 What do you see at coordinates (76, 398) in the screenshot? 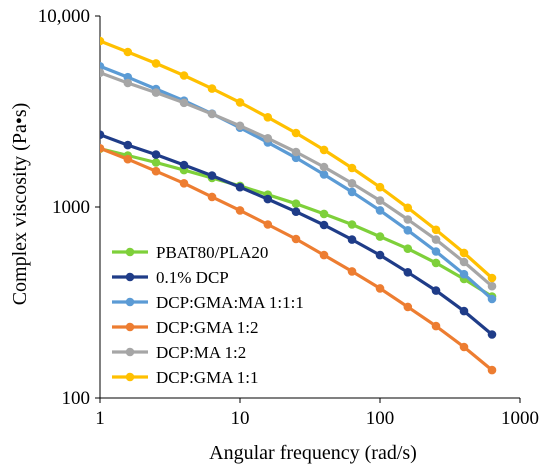
I see `y-tick-label: 100` at bounding box center [76, 398].